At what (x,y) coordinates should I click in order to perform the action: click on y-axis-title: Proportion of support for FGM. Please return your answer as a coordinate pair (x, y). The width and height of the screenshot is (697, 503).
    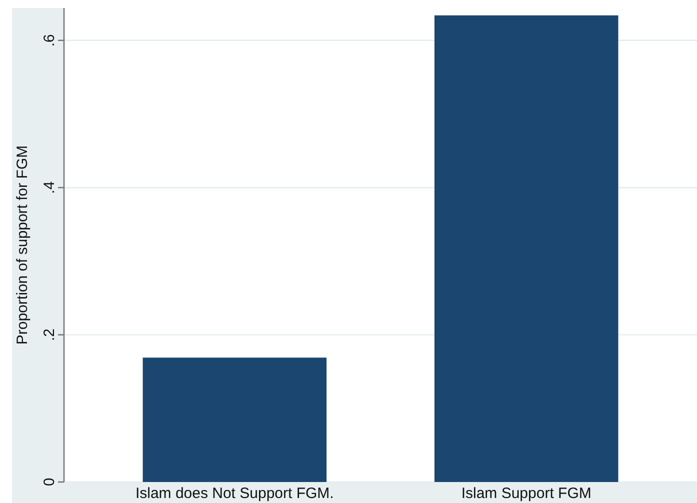
    Looking at the image, I should click on (22, 245).